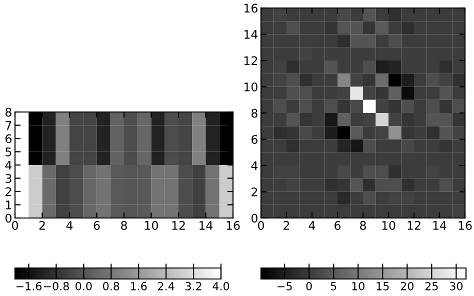 The height and width of the screenshot is (296, 474). What do you see at coordinates (9, 178) in the screenshot?
I see `y-tick-label: 3` at bounding box center [9, 178].